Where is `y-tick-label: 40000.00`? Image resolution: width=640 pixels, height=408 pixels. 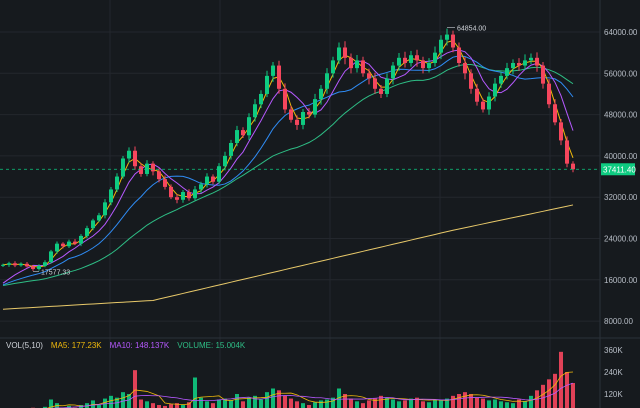 y-tick-label: 40000.00 is located at coordinates (621, 156).